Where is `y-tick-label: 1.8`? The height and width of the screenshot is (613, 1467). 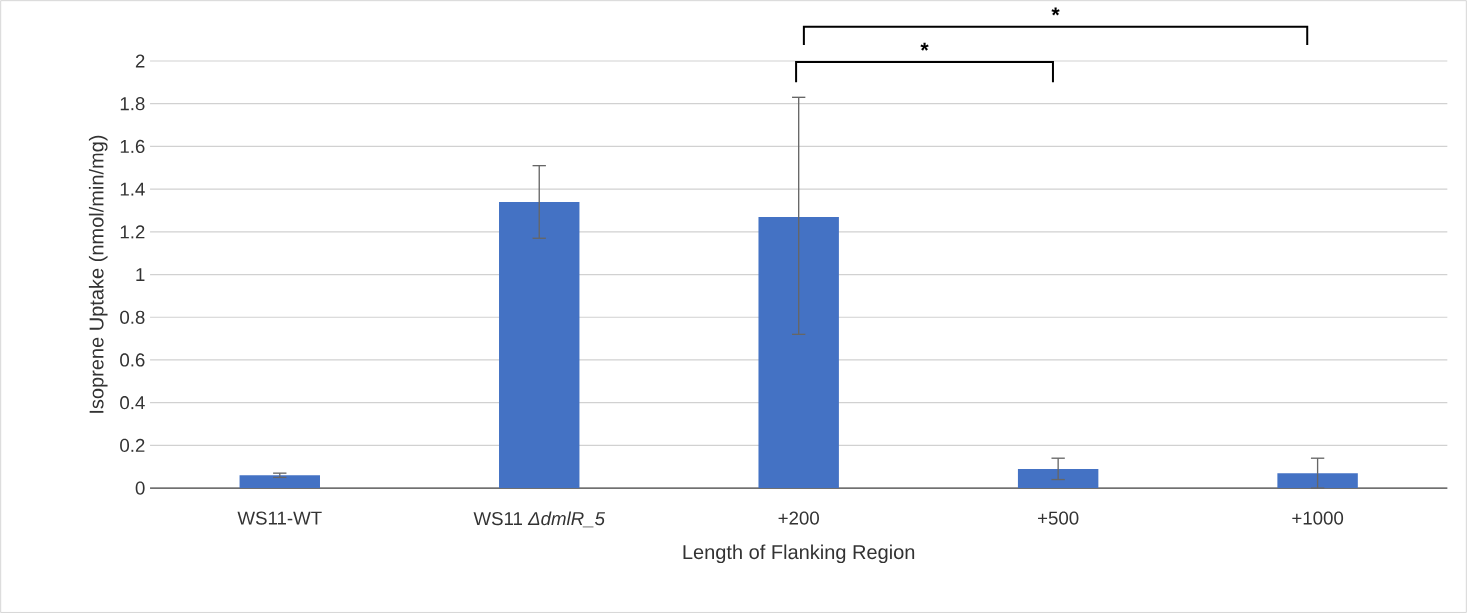
y-tick-label: 1.8 is located at coordinates (132, 104).